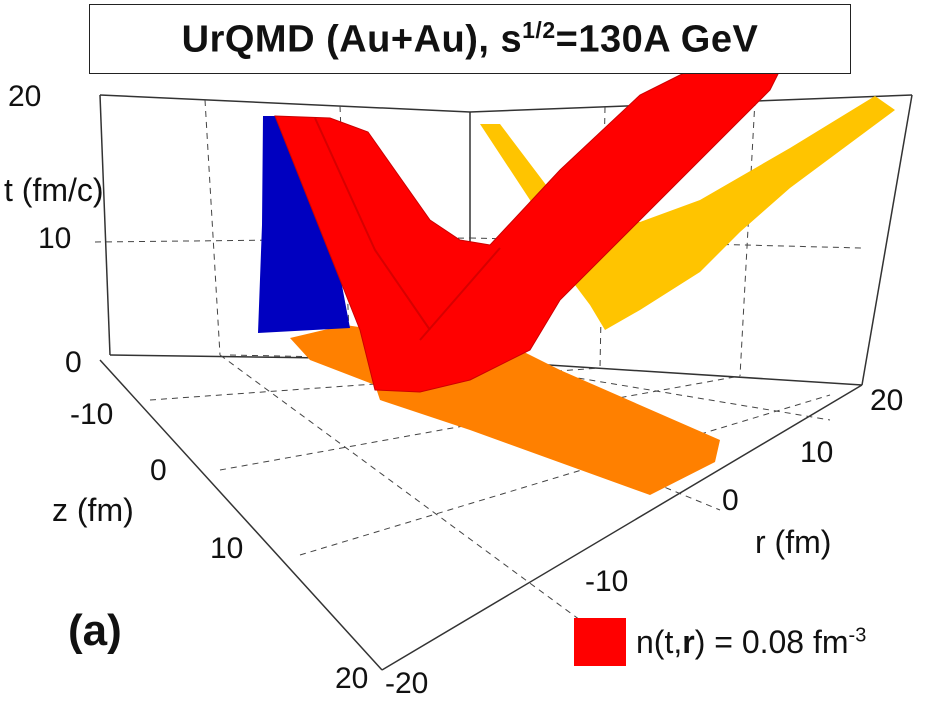 The image size is (926, 701). Describe the element at coordinates (25, 96) in the screenshot. I see `t-tick-20: 20` at that location.